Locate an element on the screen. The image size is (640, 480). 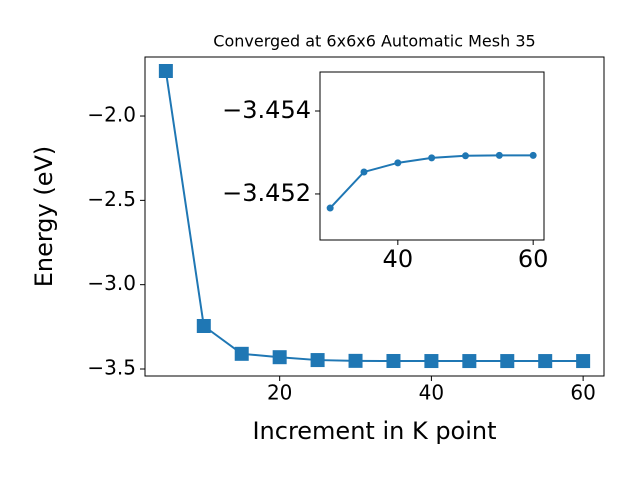
chart-title: Converged at 6x6x6 Automatic Mesh 35 is located at coordinates (374, 41).